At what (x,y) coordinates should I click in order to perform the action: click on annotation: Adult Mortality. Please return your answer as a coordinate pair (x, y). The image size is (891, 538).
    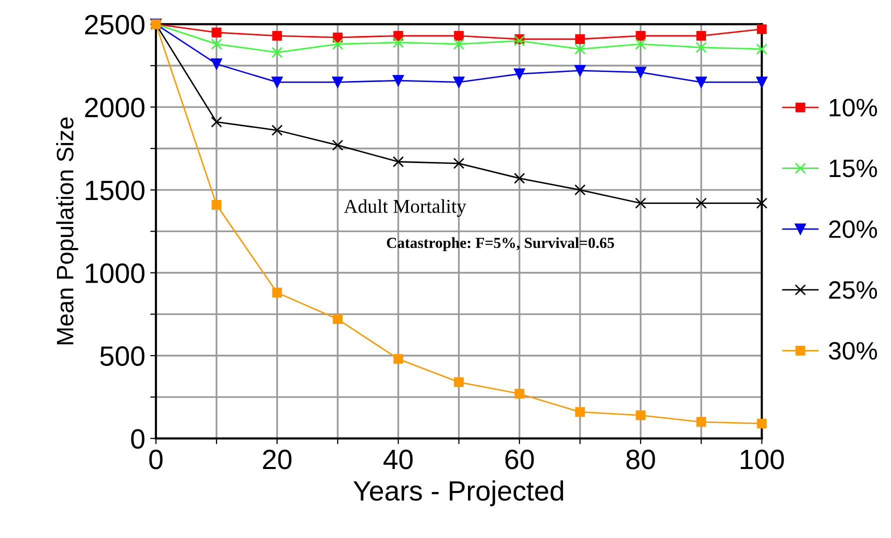
    Looking at the image, I should click on (405, 208).